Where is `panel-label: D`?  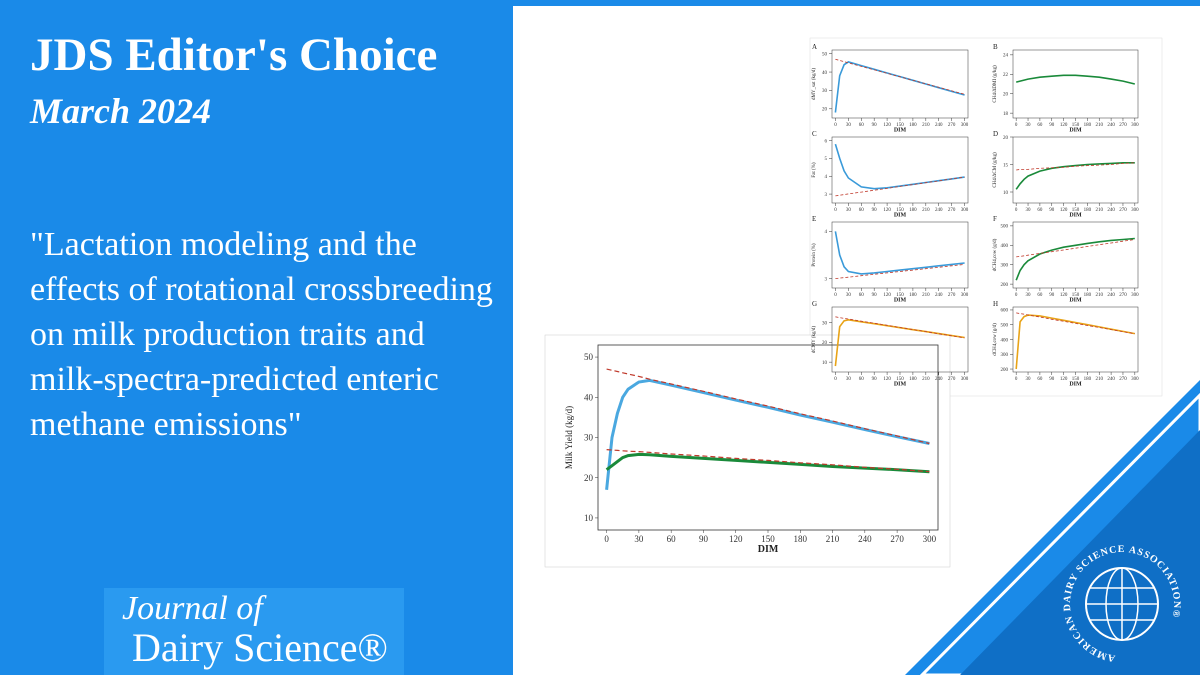
panel-label: D is located at coordinates (995, 134).